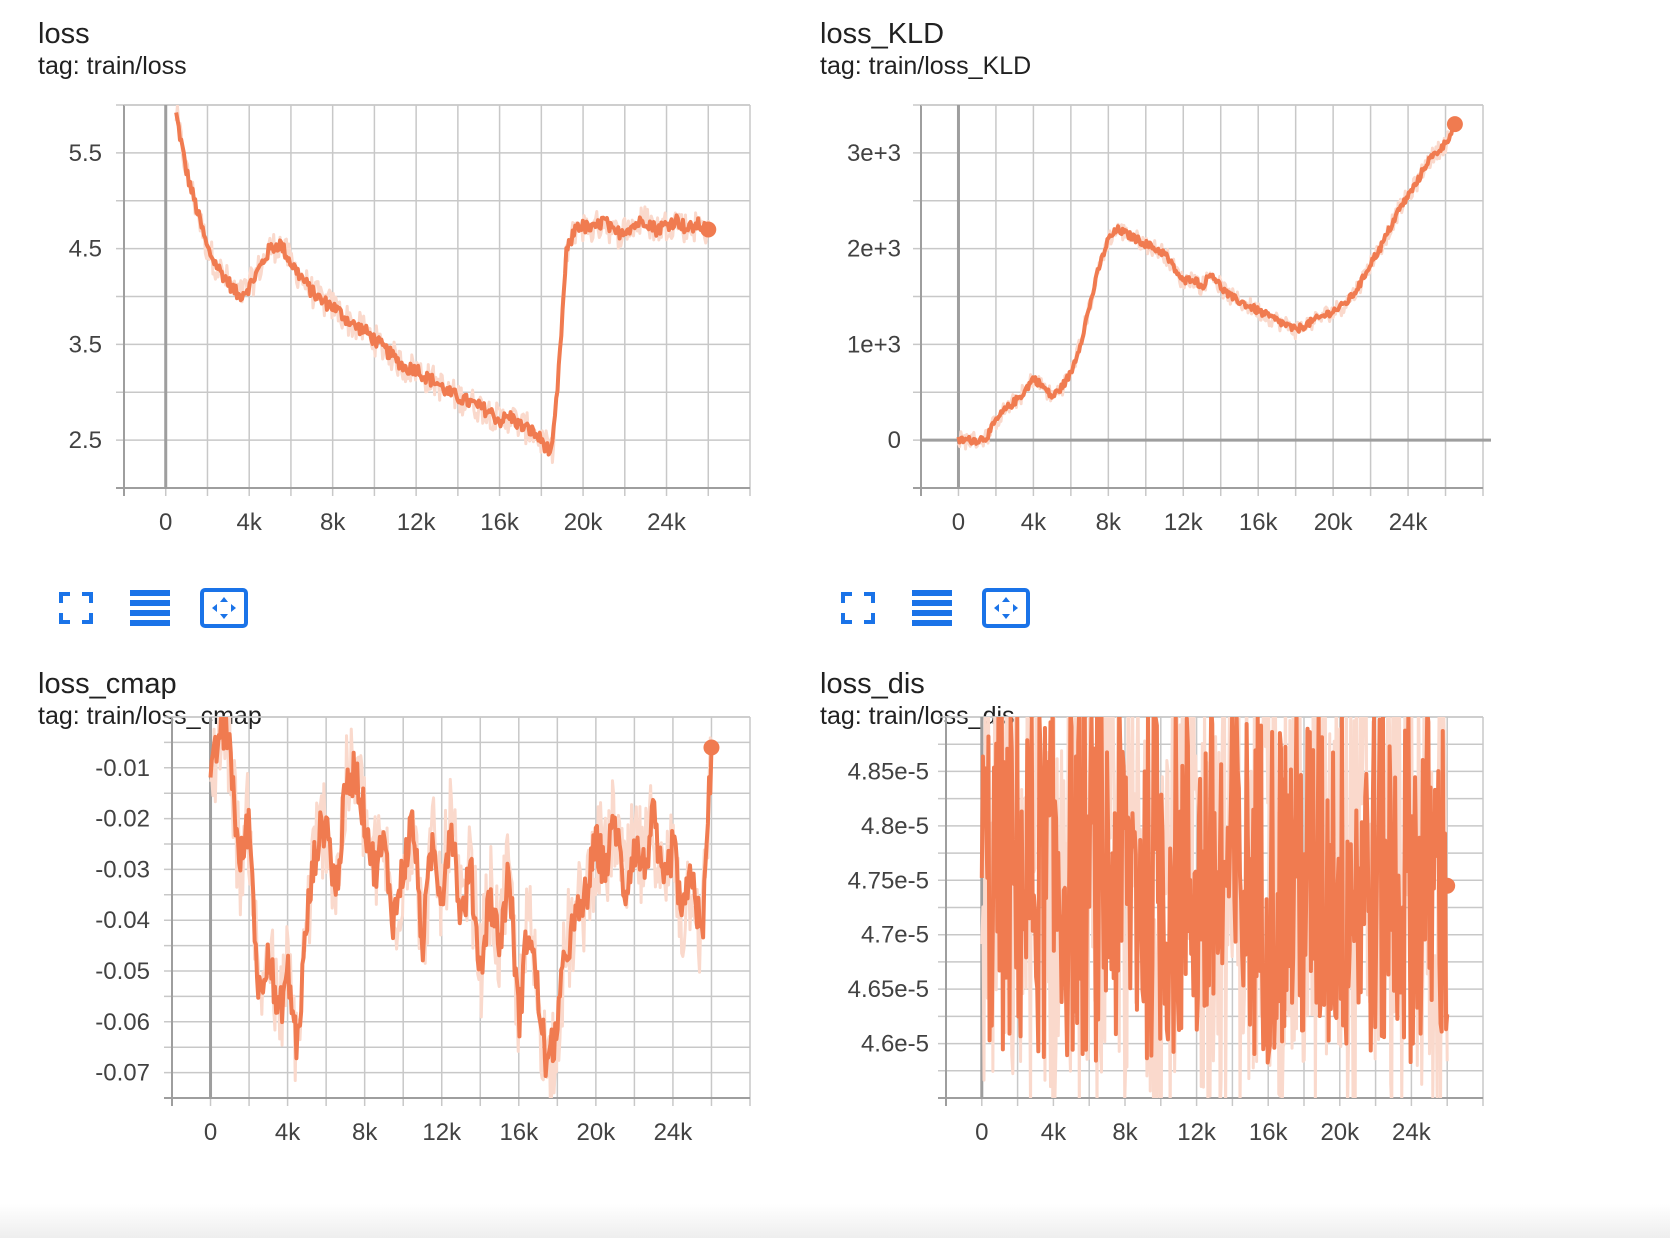  What do you see at coordinates (112, 66) in the screenshot?
I see `panel-tag: tag: train/loss` at bounding box center [112, 66].